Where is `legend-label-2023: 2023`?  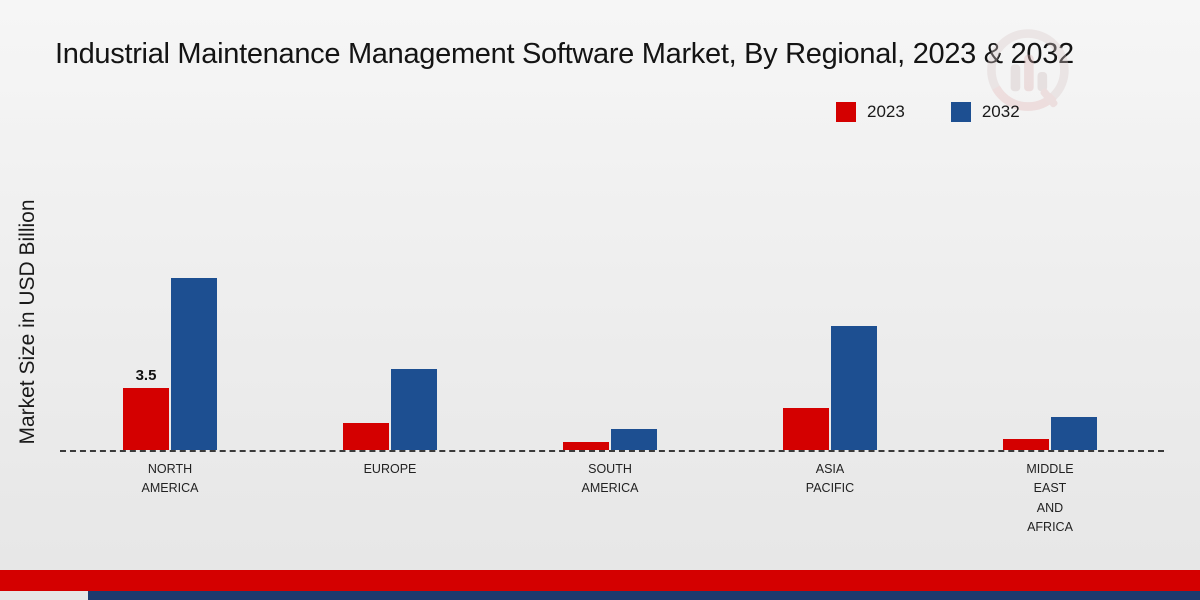
legend-label-2023: 2023 is located at coordinates (886, 111).